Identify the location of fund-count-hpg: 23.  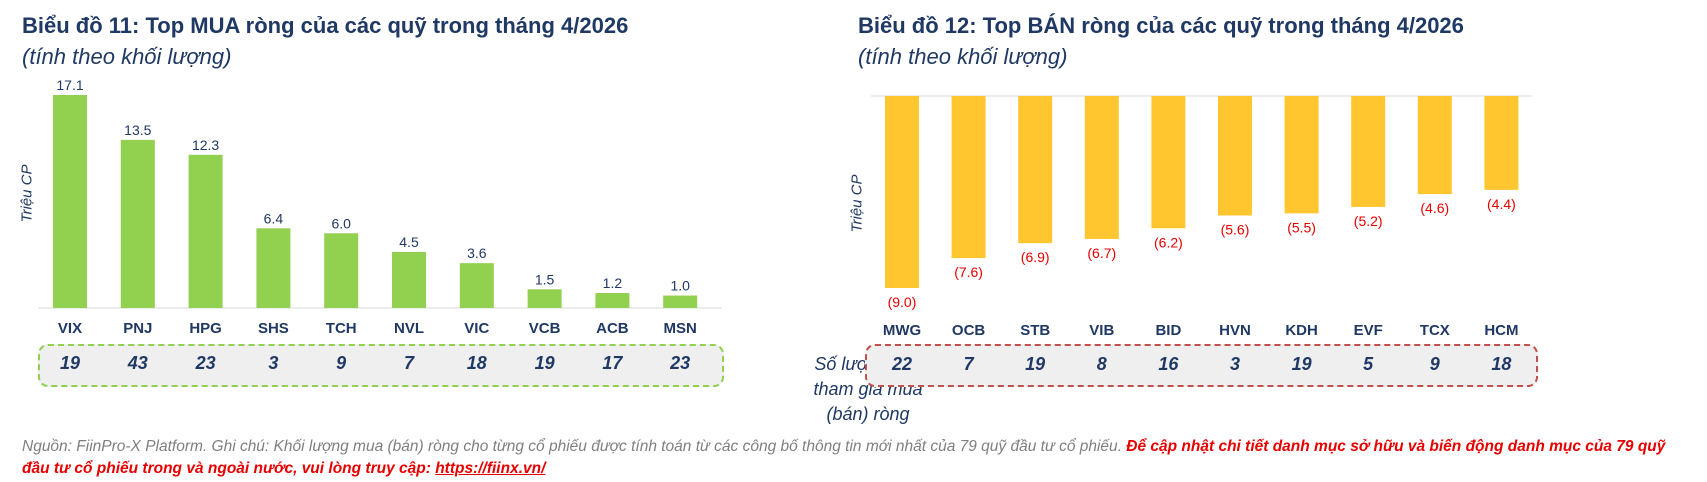
(205, 363).